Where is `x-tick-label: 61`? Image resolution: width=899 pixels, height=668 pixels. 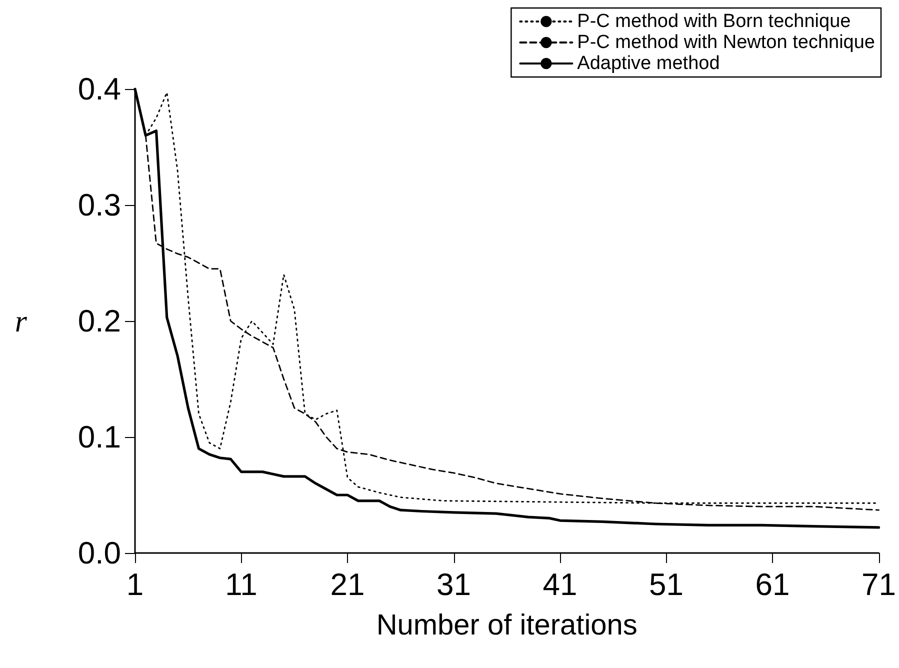 x-tick-label: 61 is located at coordinates (772, 584).